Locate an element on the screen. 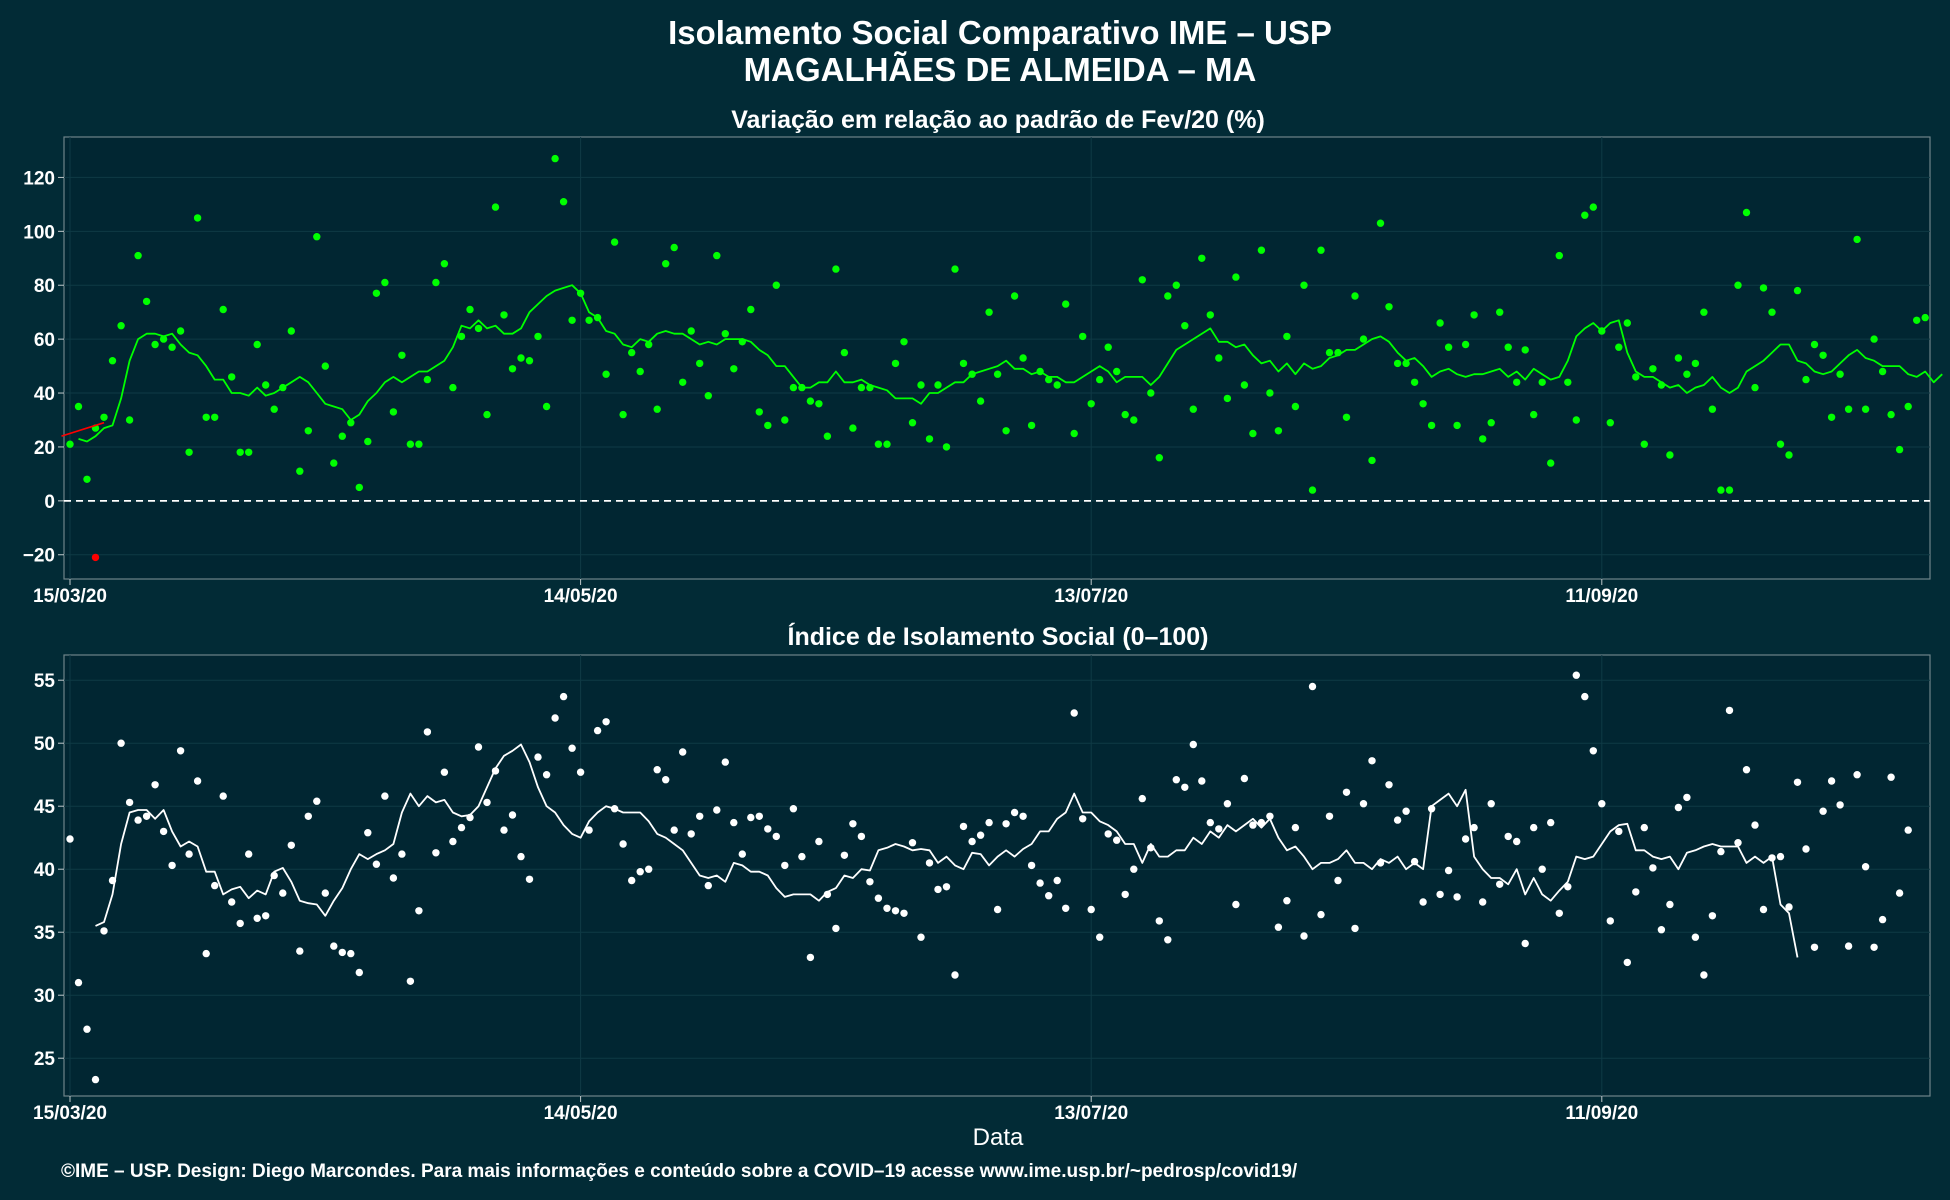 The image size is (1950, 1200). x-tick-label: 15/03/20 is located at coordinates (70, 1113).